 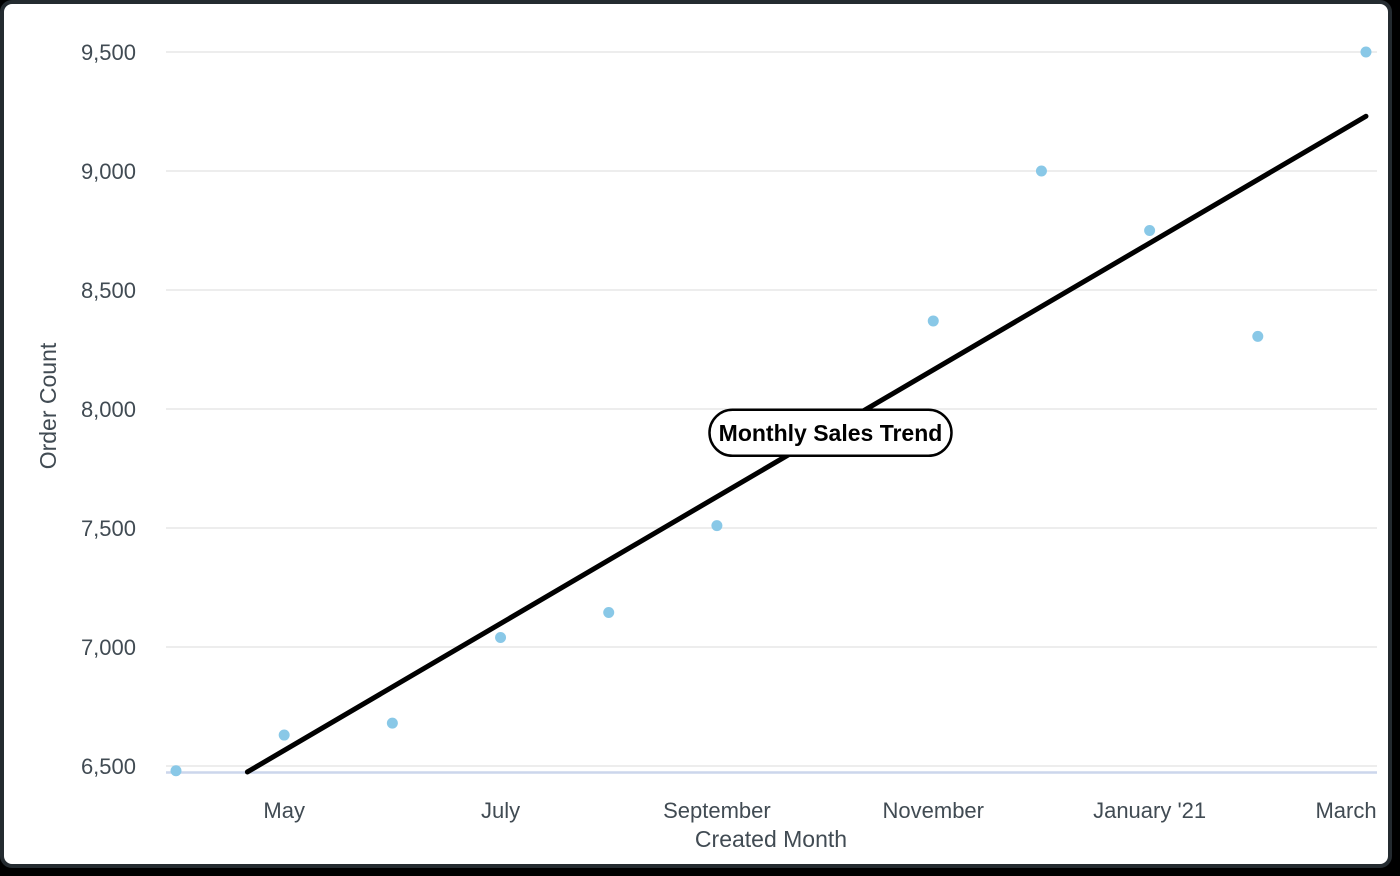 What do you see at coordinates (108, 647) in the screenshot?
I see `y-tick-label: 7,000` at bounding box center [108, 647].